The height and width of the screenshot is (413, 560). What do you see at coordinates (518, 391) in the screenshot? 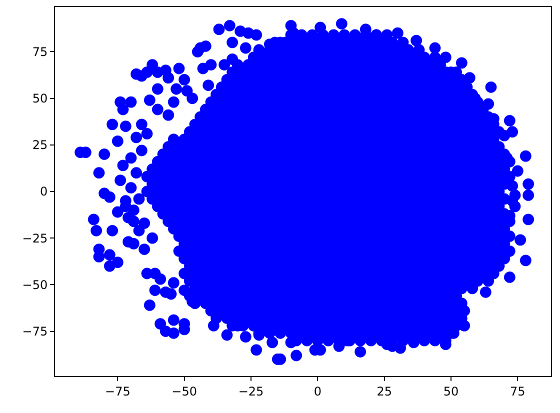
I see `x-tick-label: 75` at bounding box center [518, 391].